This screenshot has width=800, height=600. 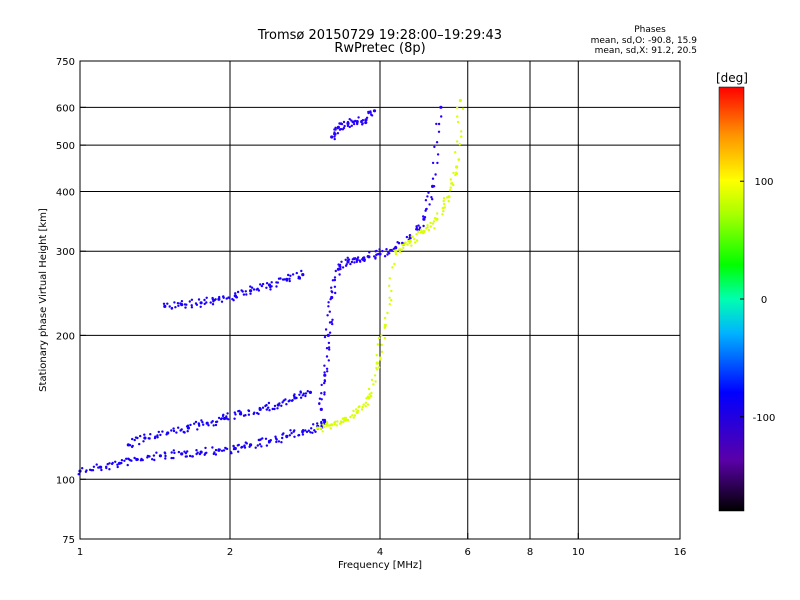 What do you see at coordinates (380, 565) in the screenshot?
I see `x-axis-label: Frequency [MHz]` at bounding box center [380, 565].